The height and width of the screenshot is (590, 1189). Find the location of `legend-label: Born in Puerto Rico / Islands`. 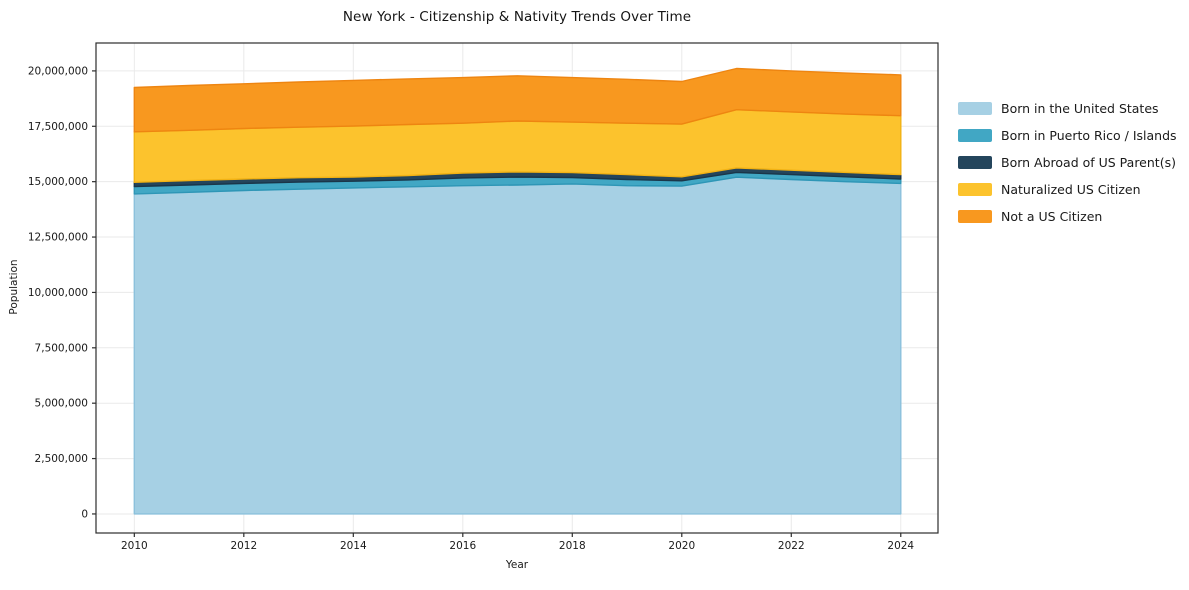

legend-label: Born in Puerto Rico / Islands is located at coordinates (1089, 135).